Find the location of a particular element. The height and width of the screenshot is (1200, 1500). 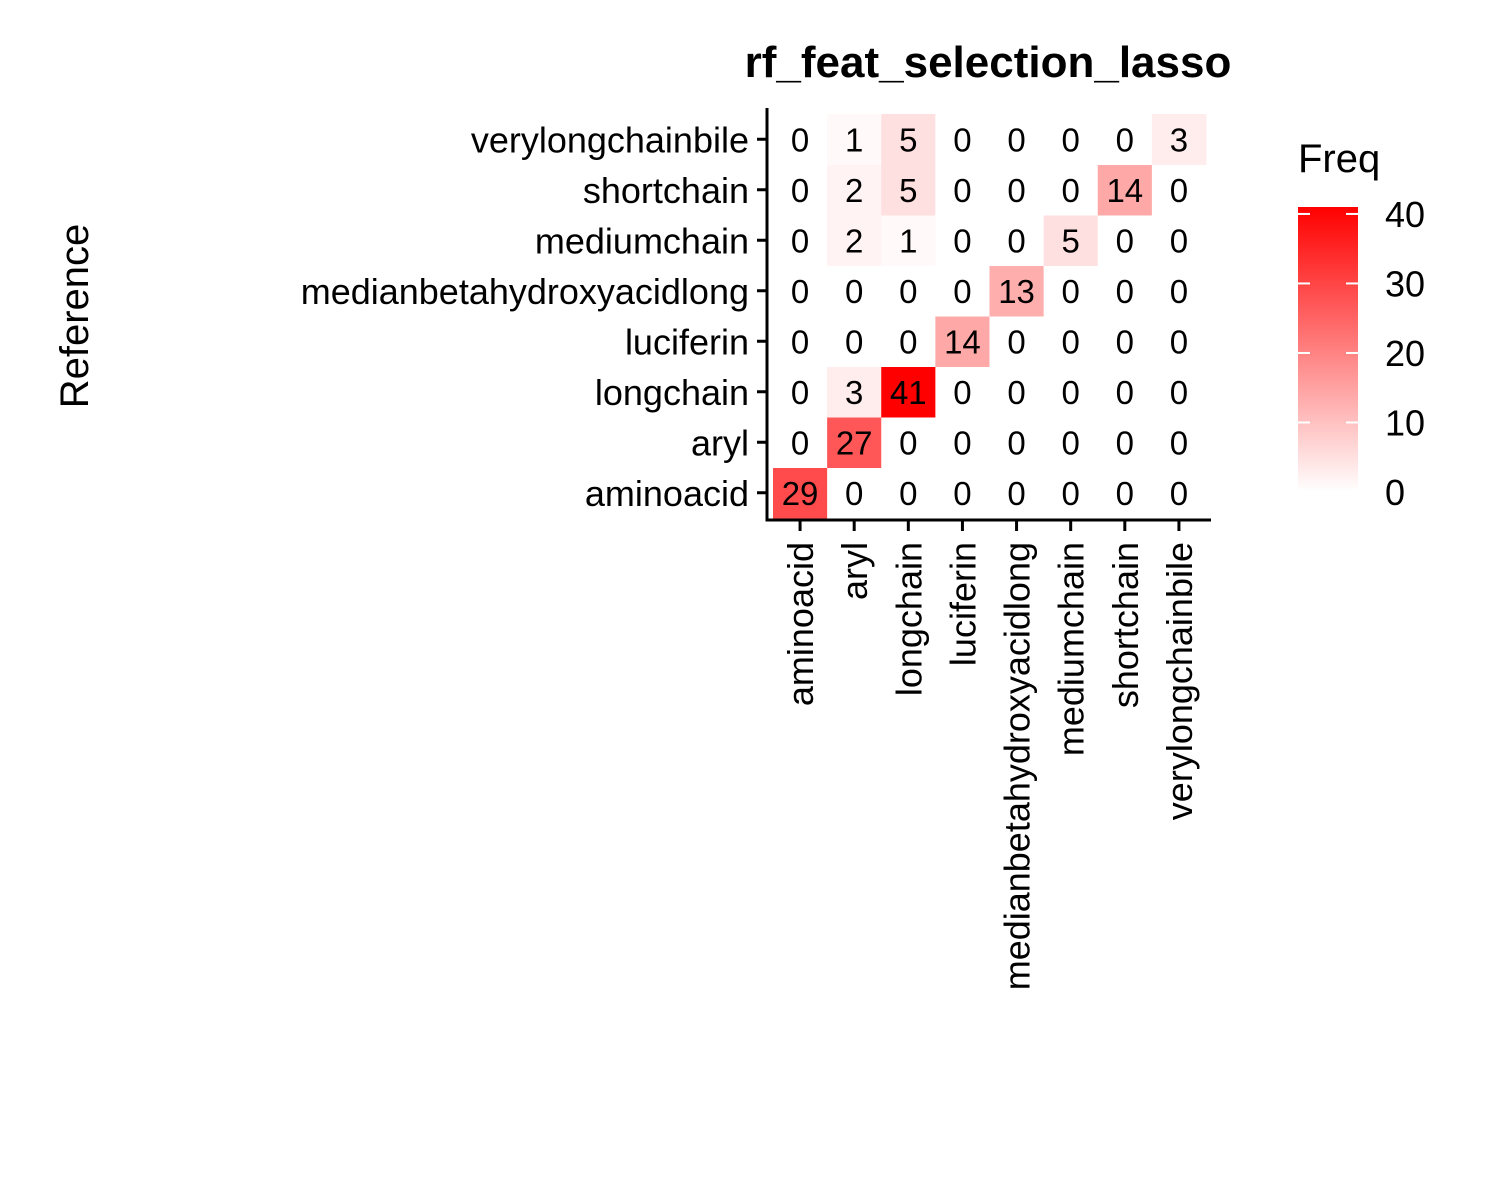

heatmap-cell-medianbetahydroxyacidlong-medianbetahydroxyacidlong is located at coordinates (1017, 291).